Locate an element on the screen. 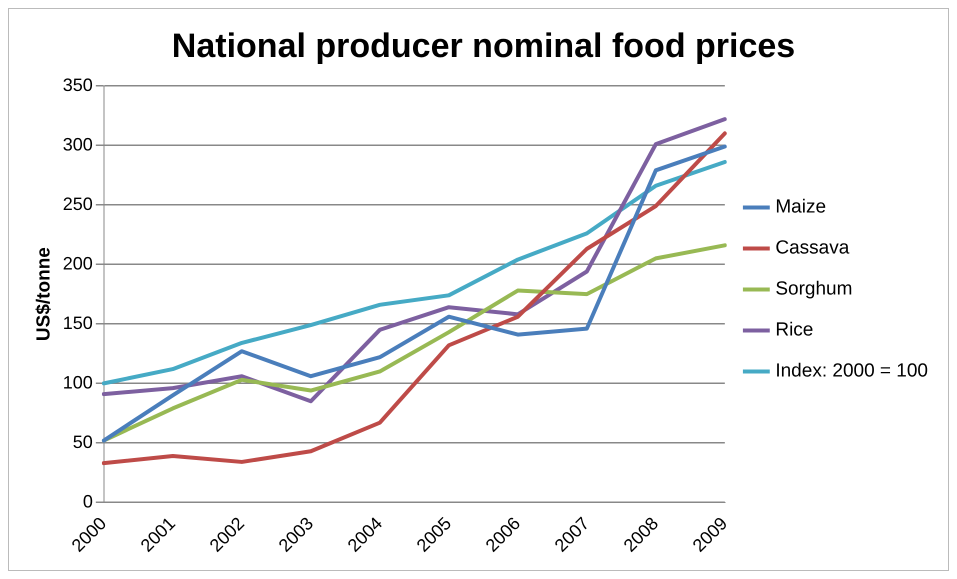 This screenshot has width=957, height=579. y-tick-label: 350 is located at coordinates (77, 84).